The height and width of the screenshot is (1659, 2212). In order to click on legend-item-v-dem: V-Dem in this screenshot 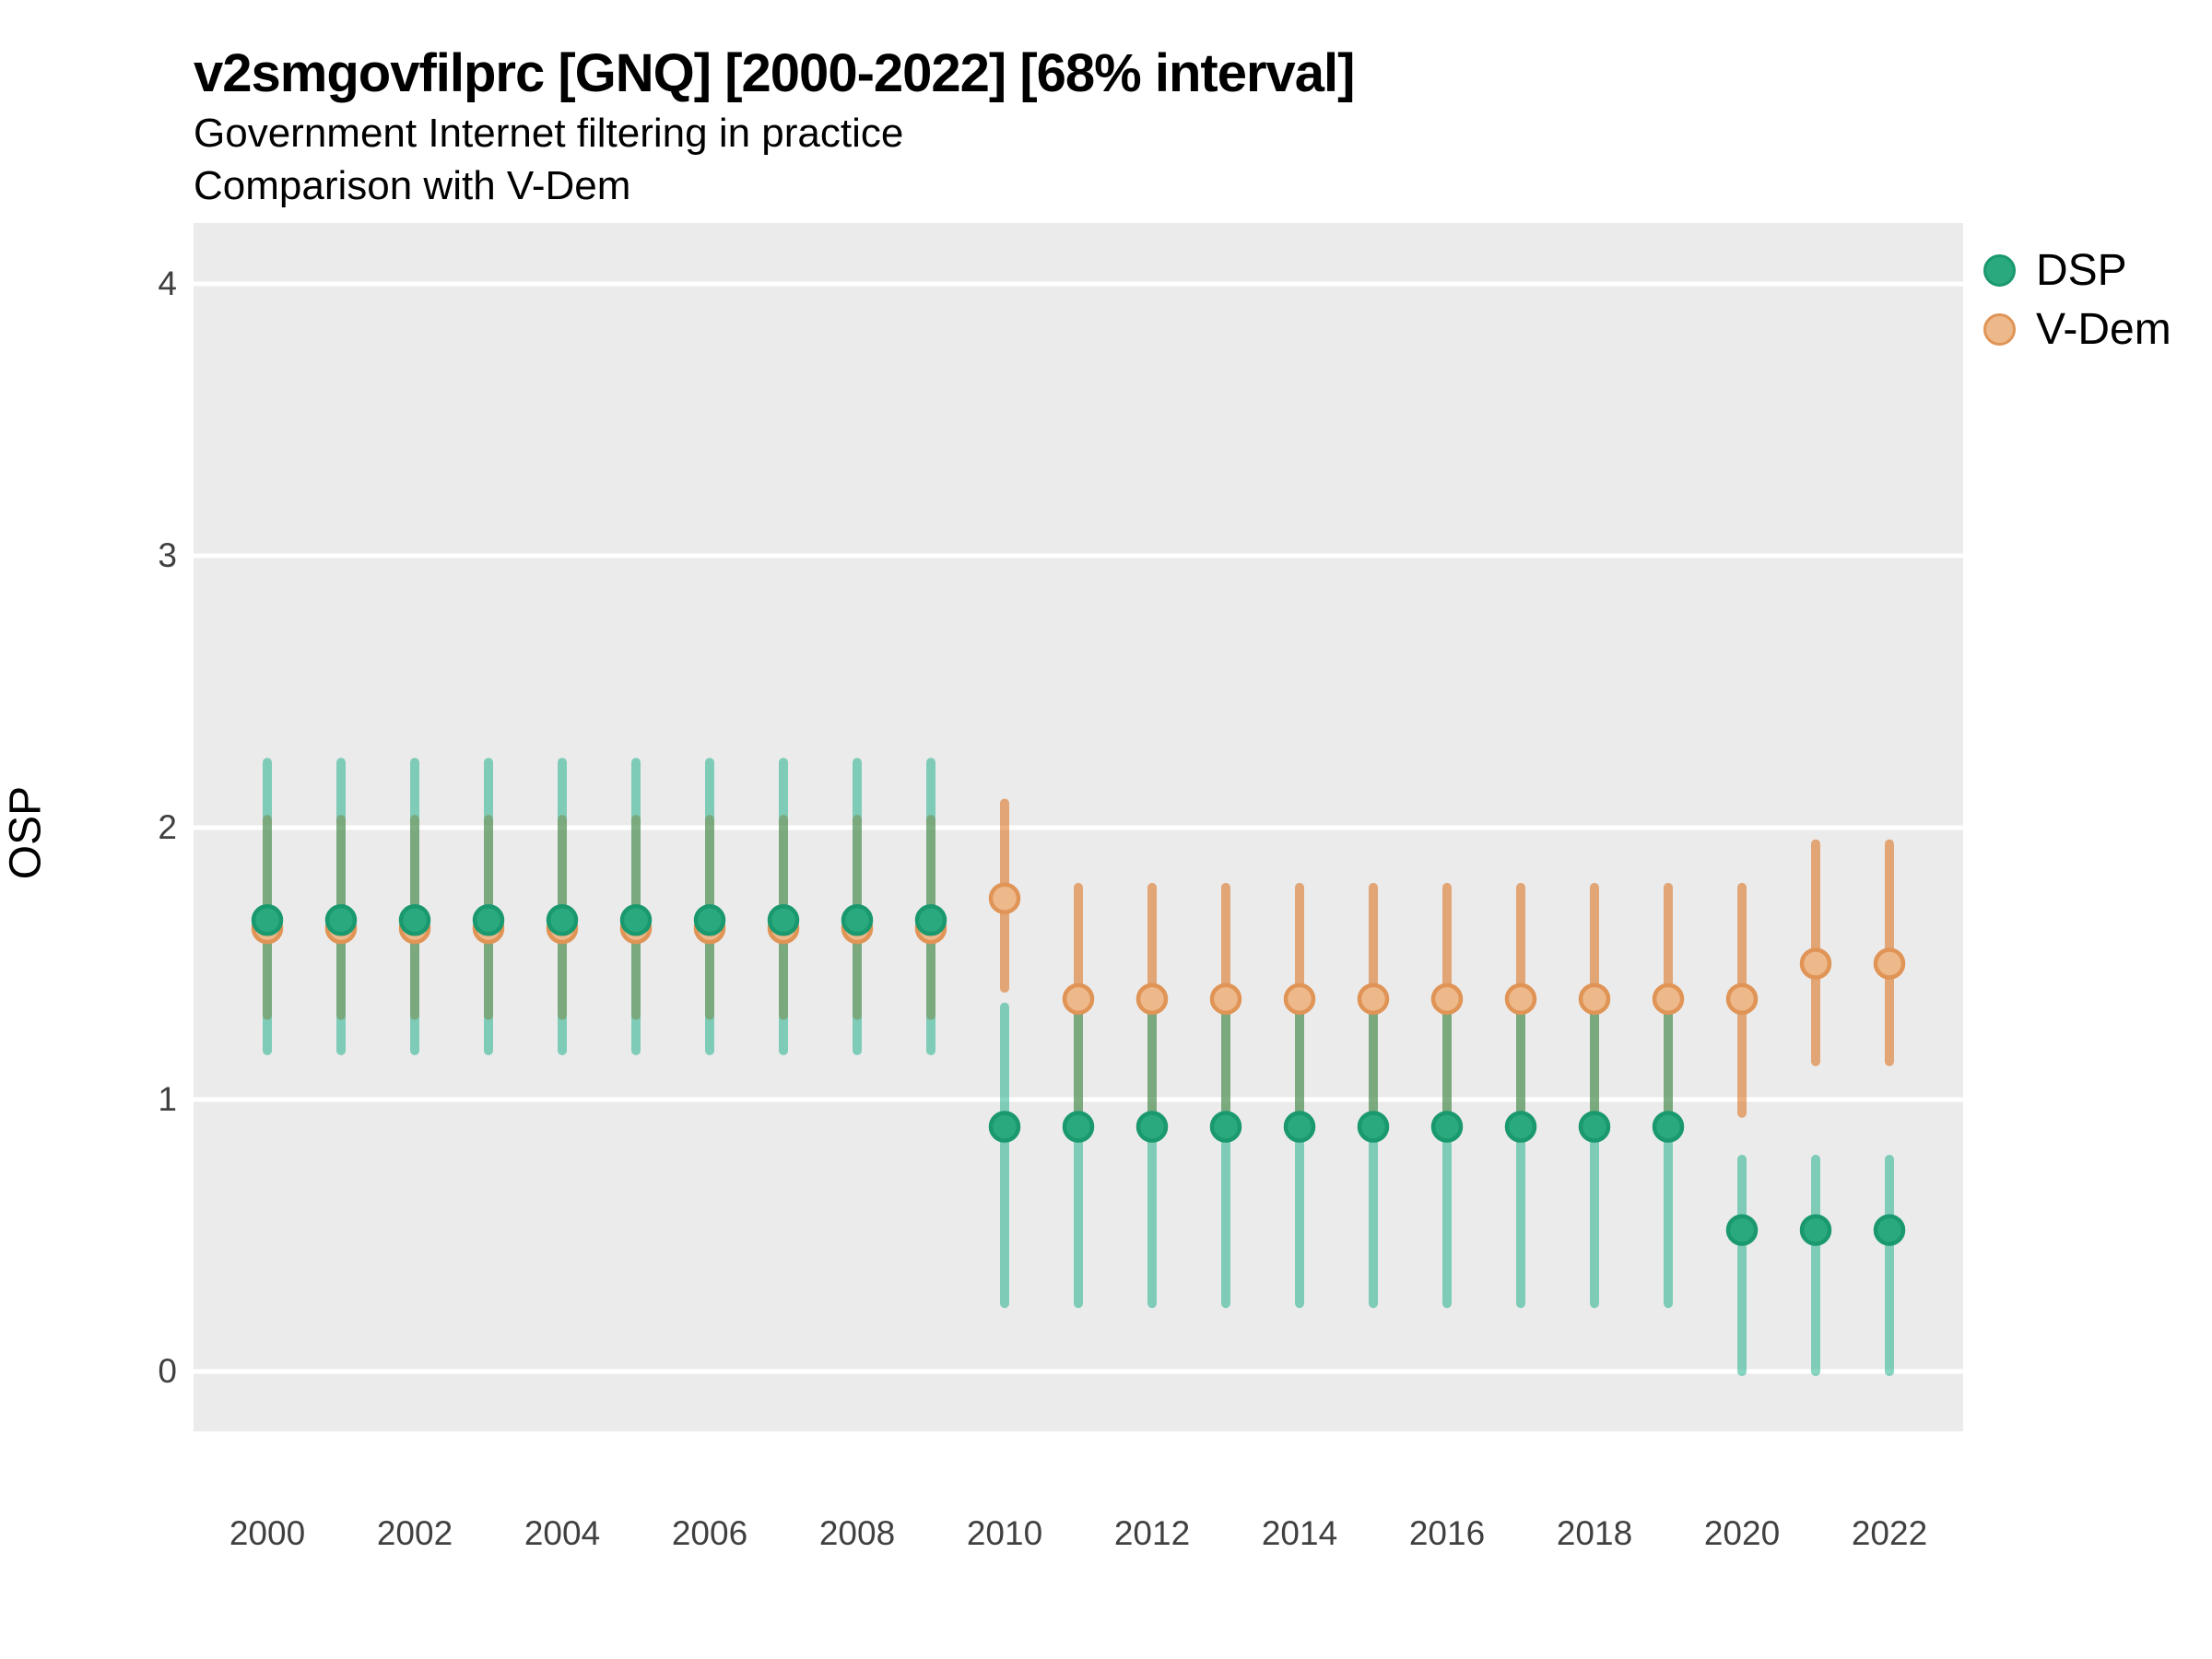, I will do `click(2077, 329)`.